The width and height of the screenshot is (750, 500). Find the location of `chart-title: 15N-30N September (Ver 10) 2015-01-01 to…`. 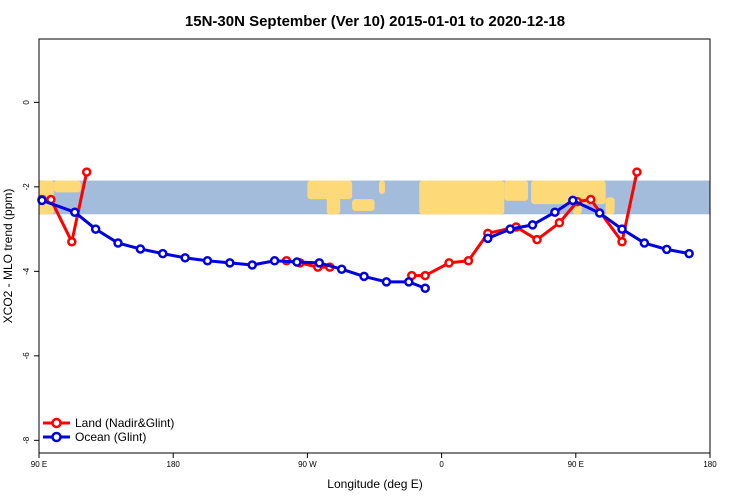

chart-title: 15N-30N September (Ver 10) 2015-01-01 to… is located at coordinates (375, 21).